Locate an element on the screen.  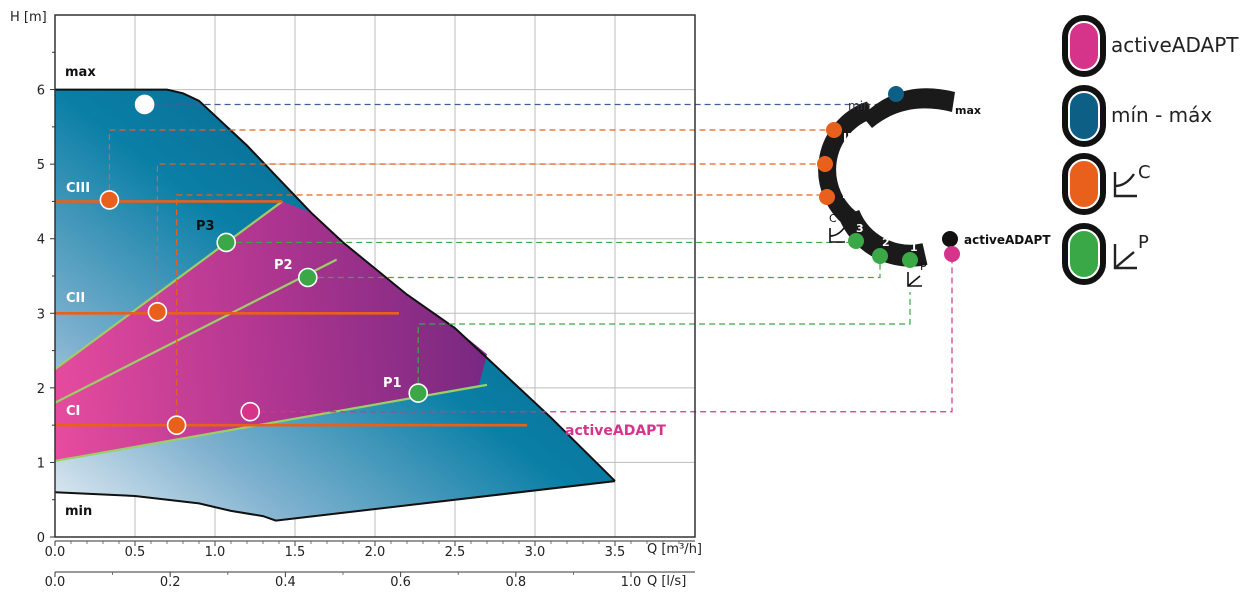
x-primary-tick-label: 3.0 is located at coordinates (535, 552).